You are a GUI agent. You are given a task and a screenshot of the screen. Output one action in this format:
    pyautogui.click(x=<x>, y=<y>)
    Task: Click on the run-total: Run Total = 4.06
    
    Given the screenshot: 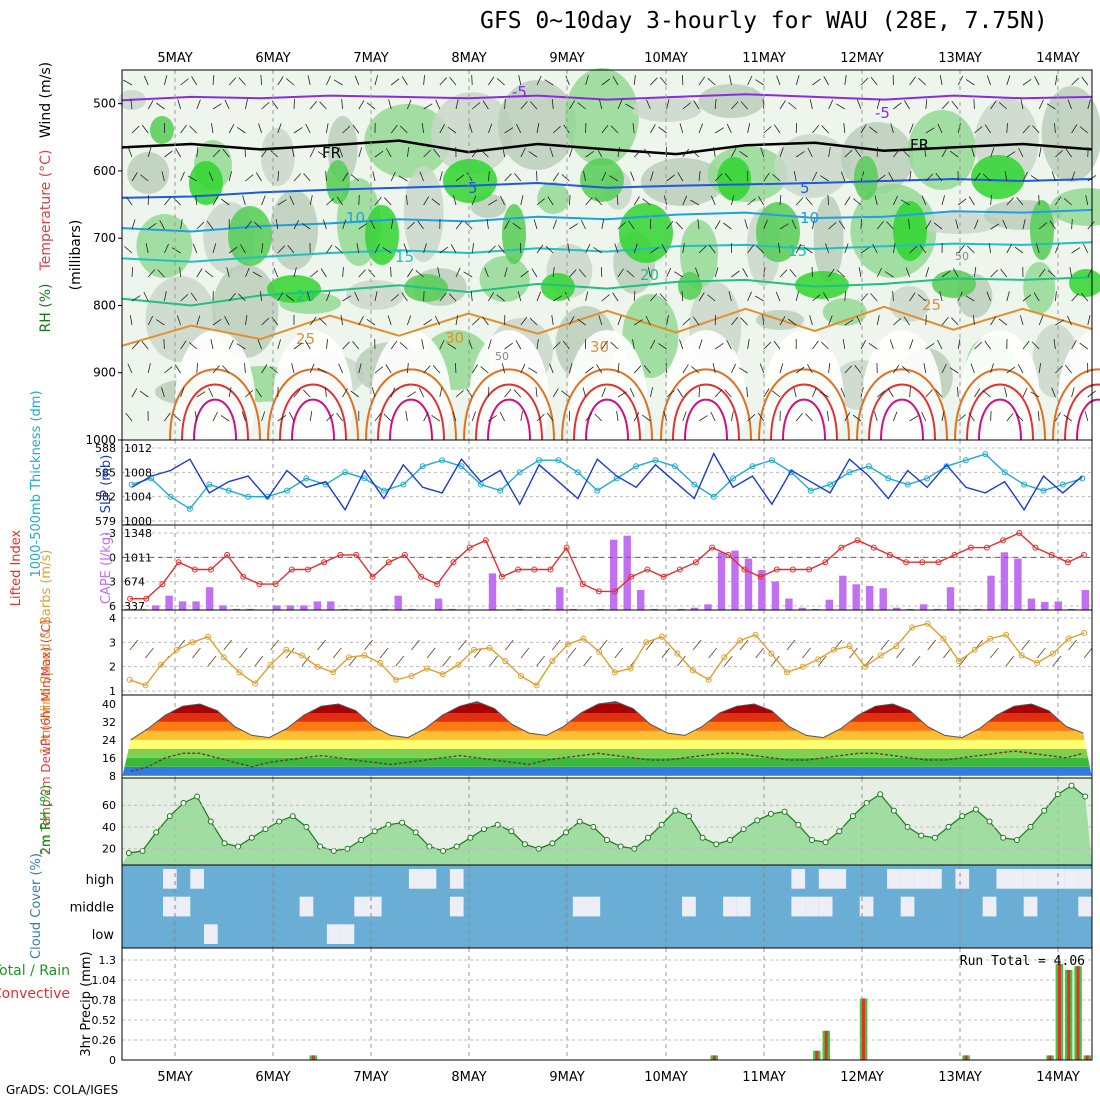 What is the action you would take?
    pyautogui.click(x=1022, y=961)
    